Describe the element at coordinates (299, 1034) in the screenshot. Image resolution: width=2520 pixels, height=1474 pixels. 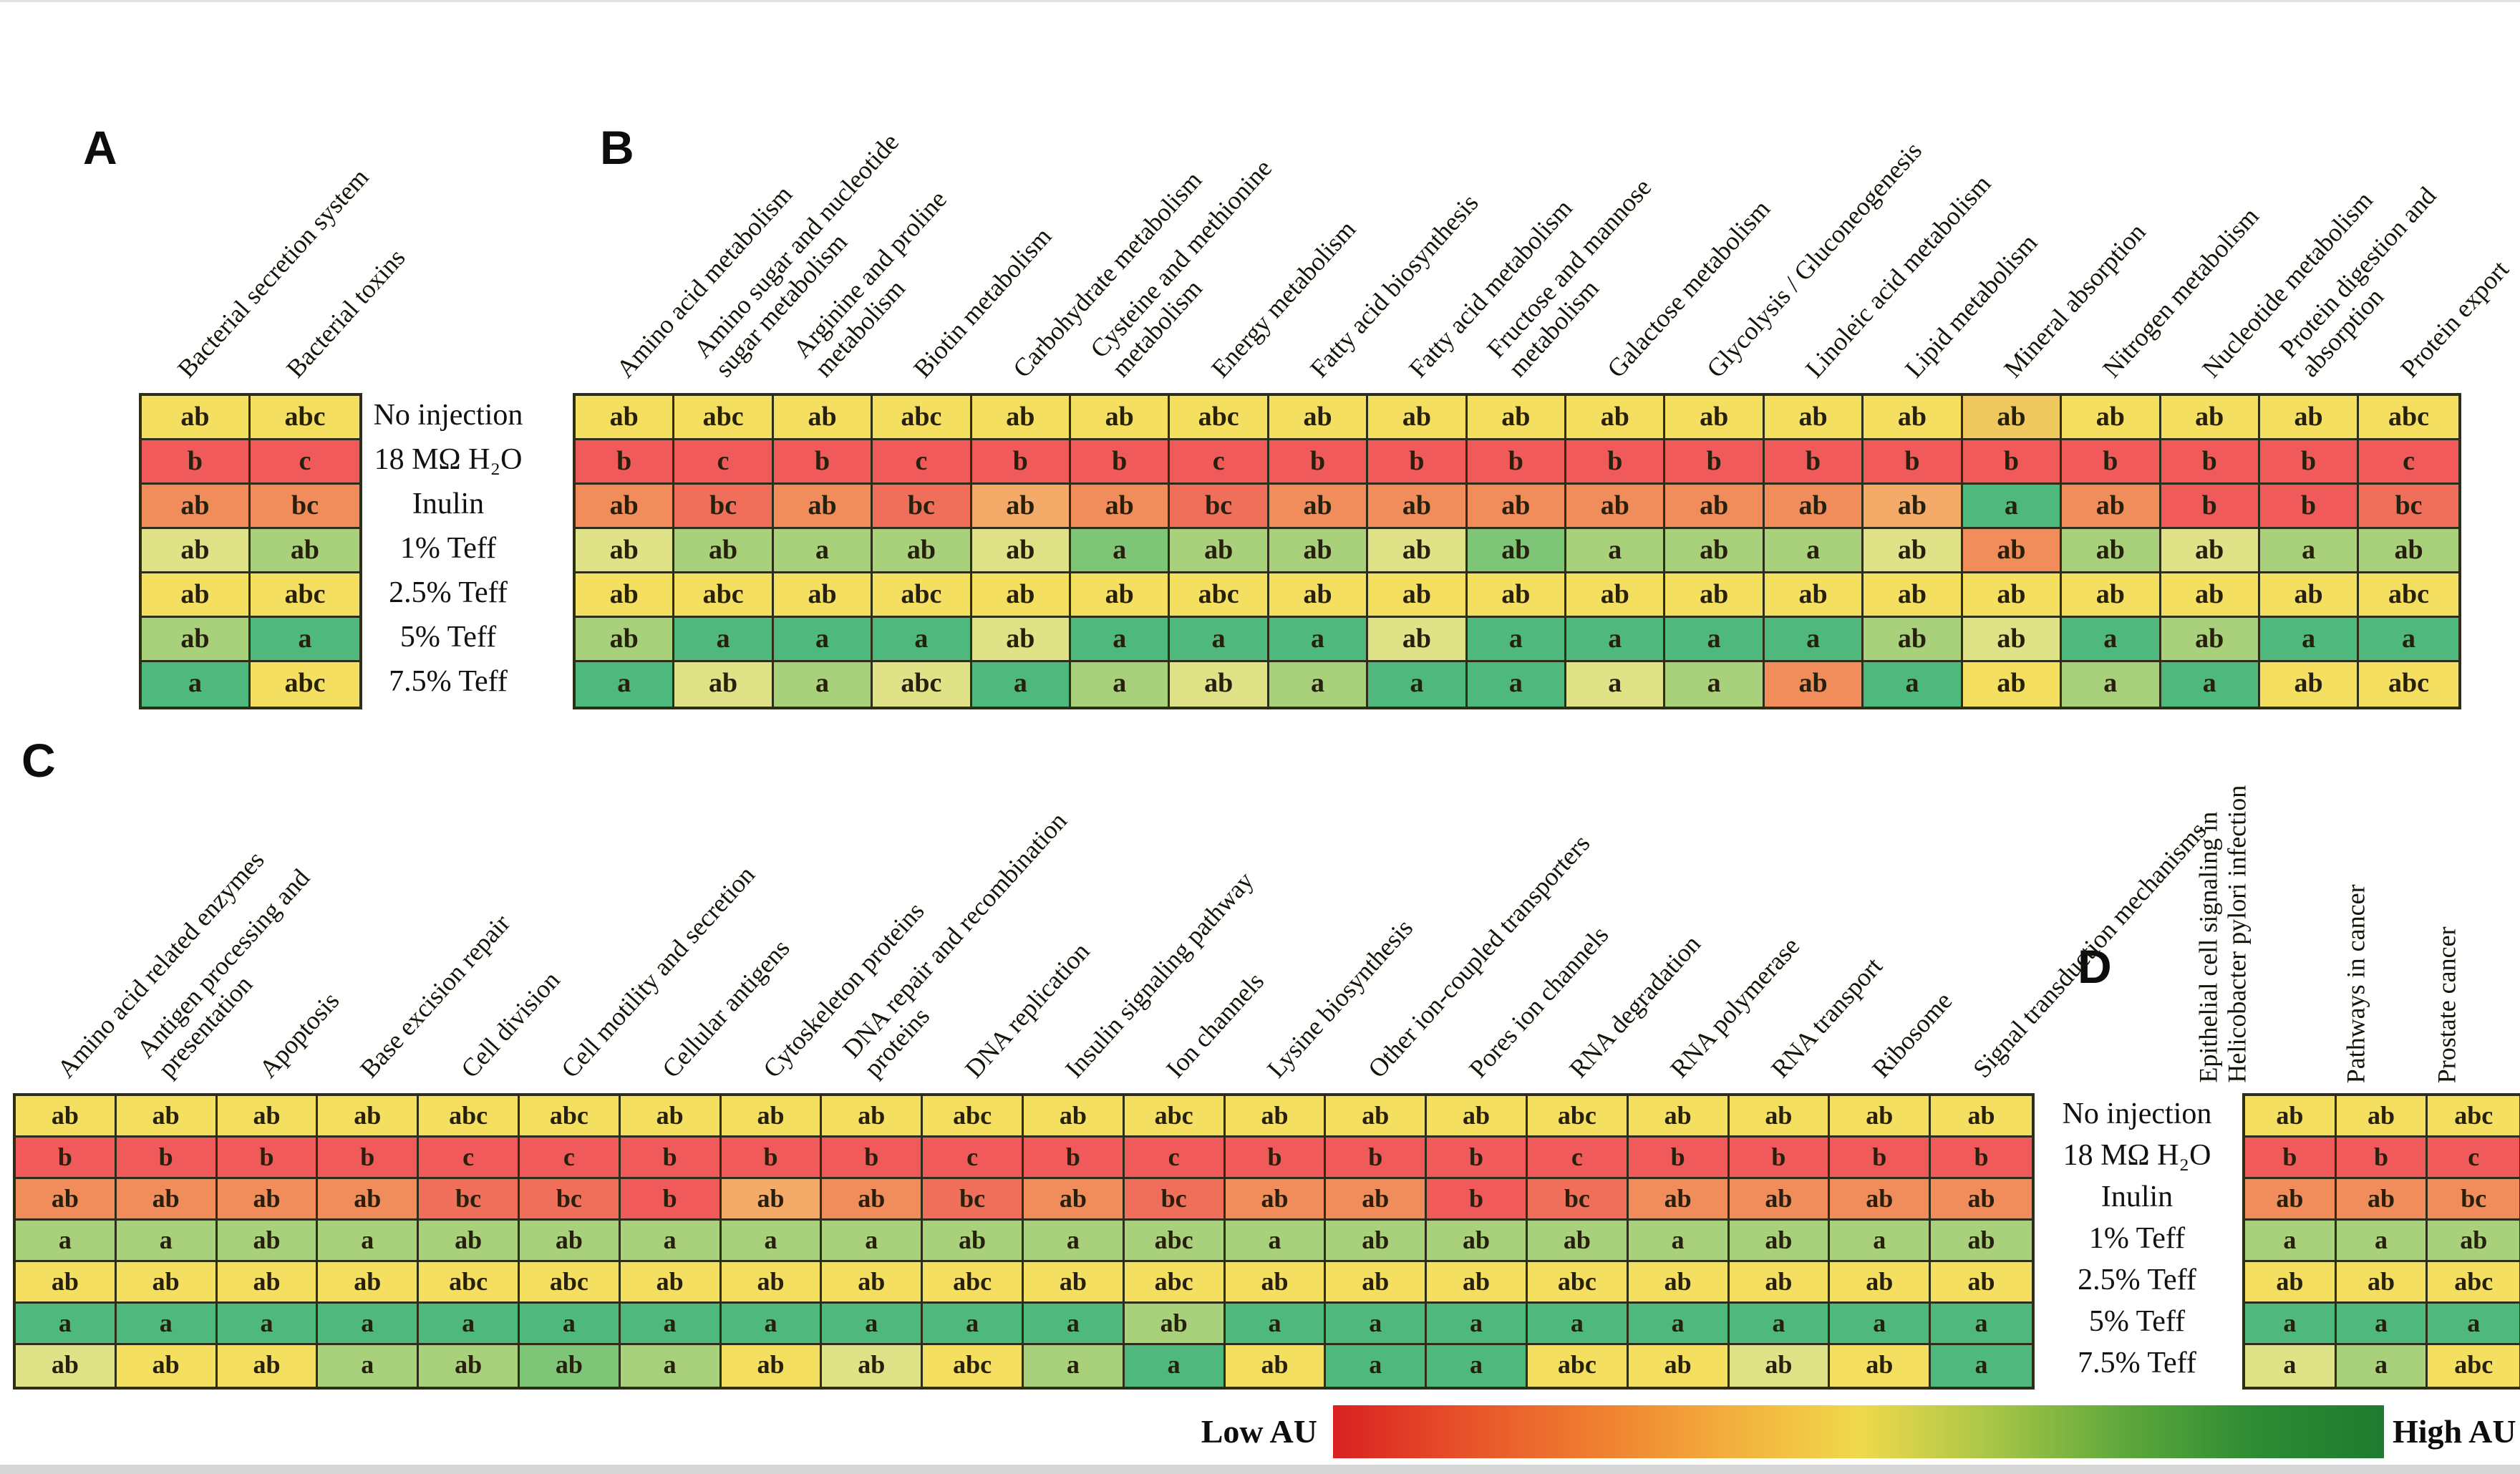
I see `column-header: Apoptosis` at that location.